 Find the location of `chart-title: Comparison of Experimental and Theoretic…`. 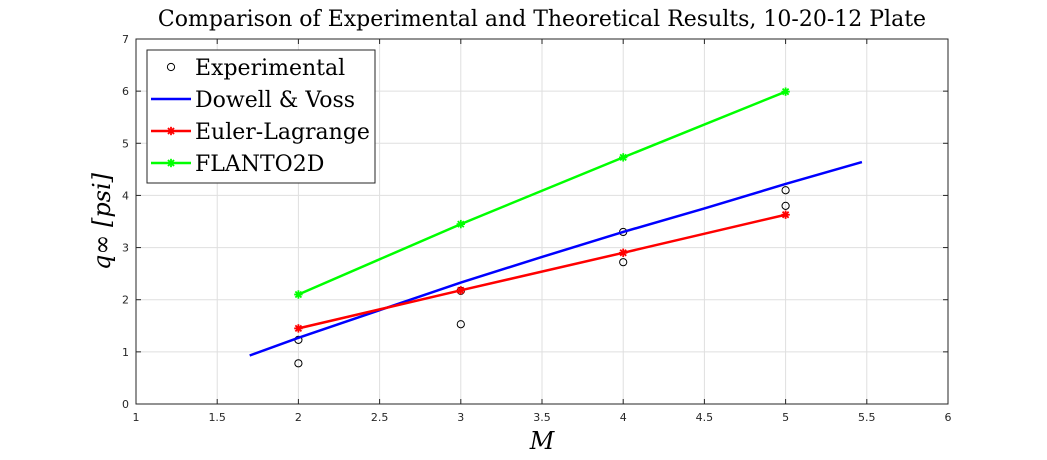

chart-title: Comparison of Experimental and Theoretic… is located at coordinates (542, 19).